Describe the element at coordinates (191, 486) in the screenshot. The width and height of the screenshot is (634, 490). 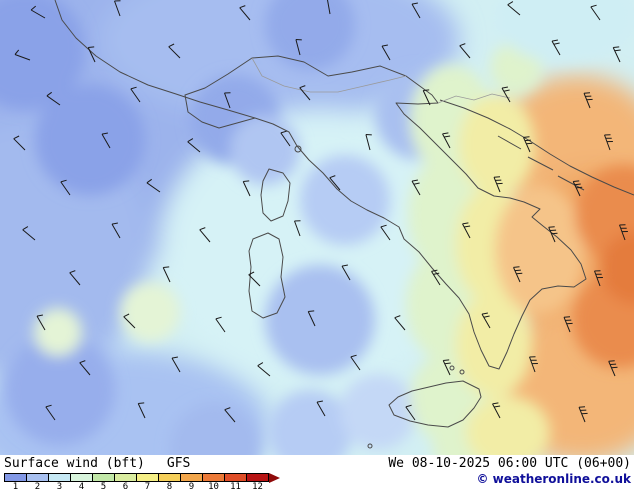
I see `legend-value: 9` at that location.